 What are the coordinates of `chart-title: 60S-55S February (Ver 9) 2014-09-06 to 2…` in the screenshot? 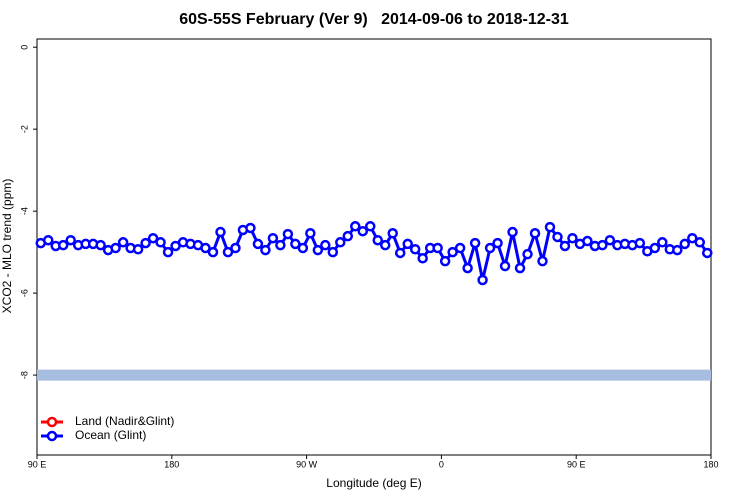 It's located at (374, 19).